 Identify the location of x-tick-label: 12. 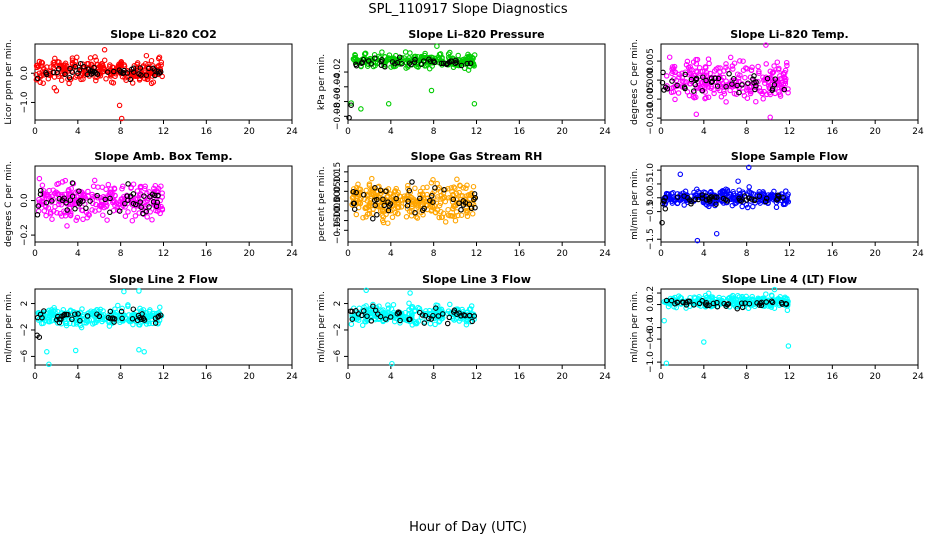
(789, 132).